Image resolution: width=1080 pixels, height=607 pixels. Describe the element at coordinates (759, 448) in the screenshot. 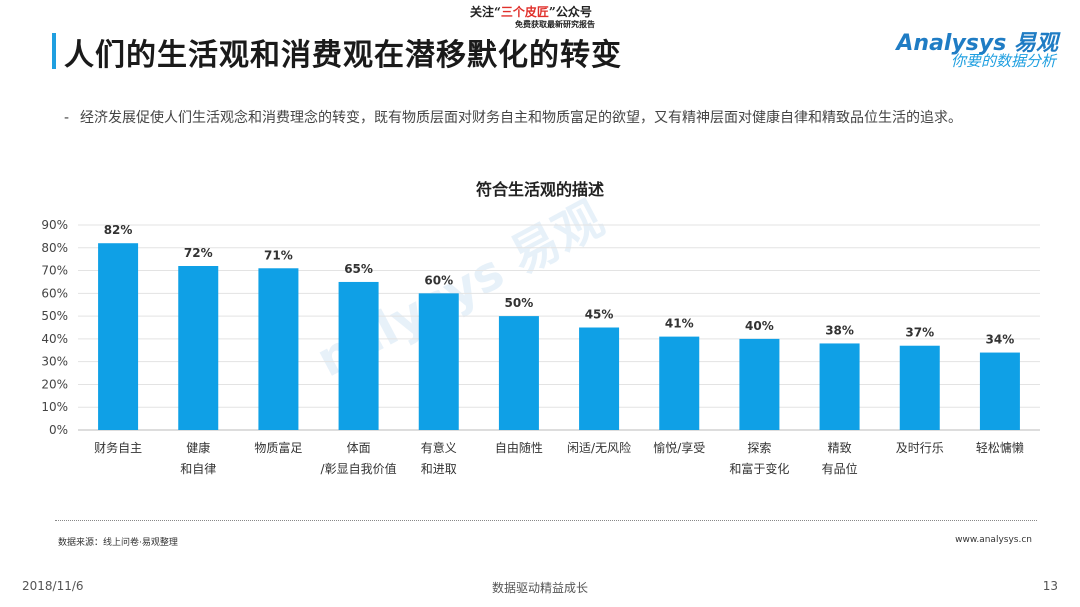

I see `x-tick-label: 探索` at that location.